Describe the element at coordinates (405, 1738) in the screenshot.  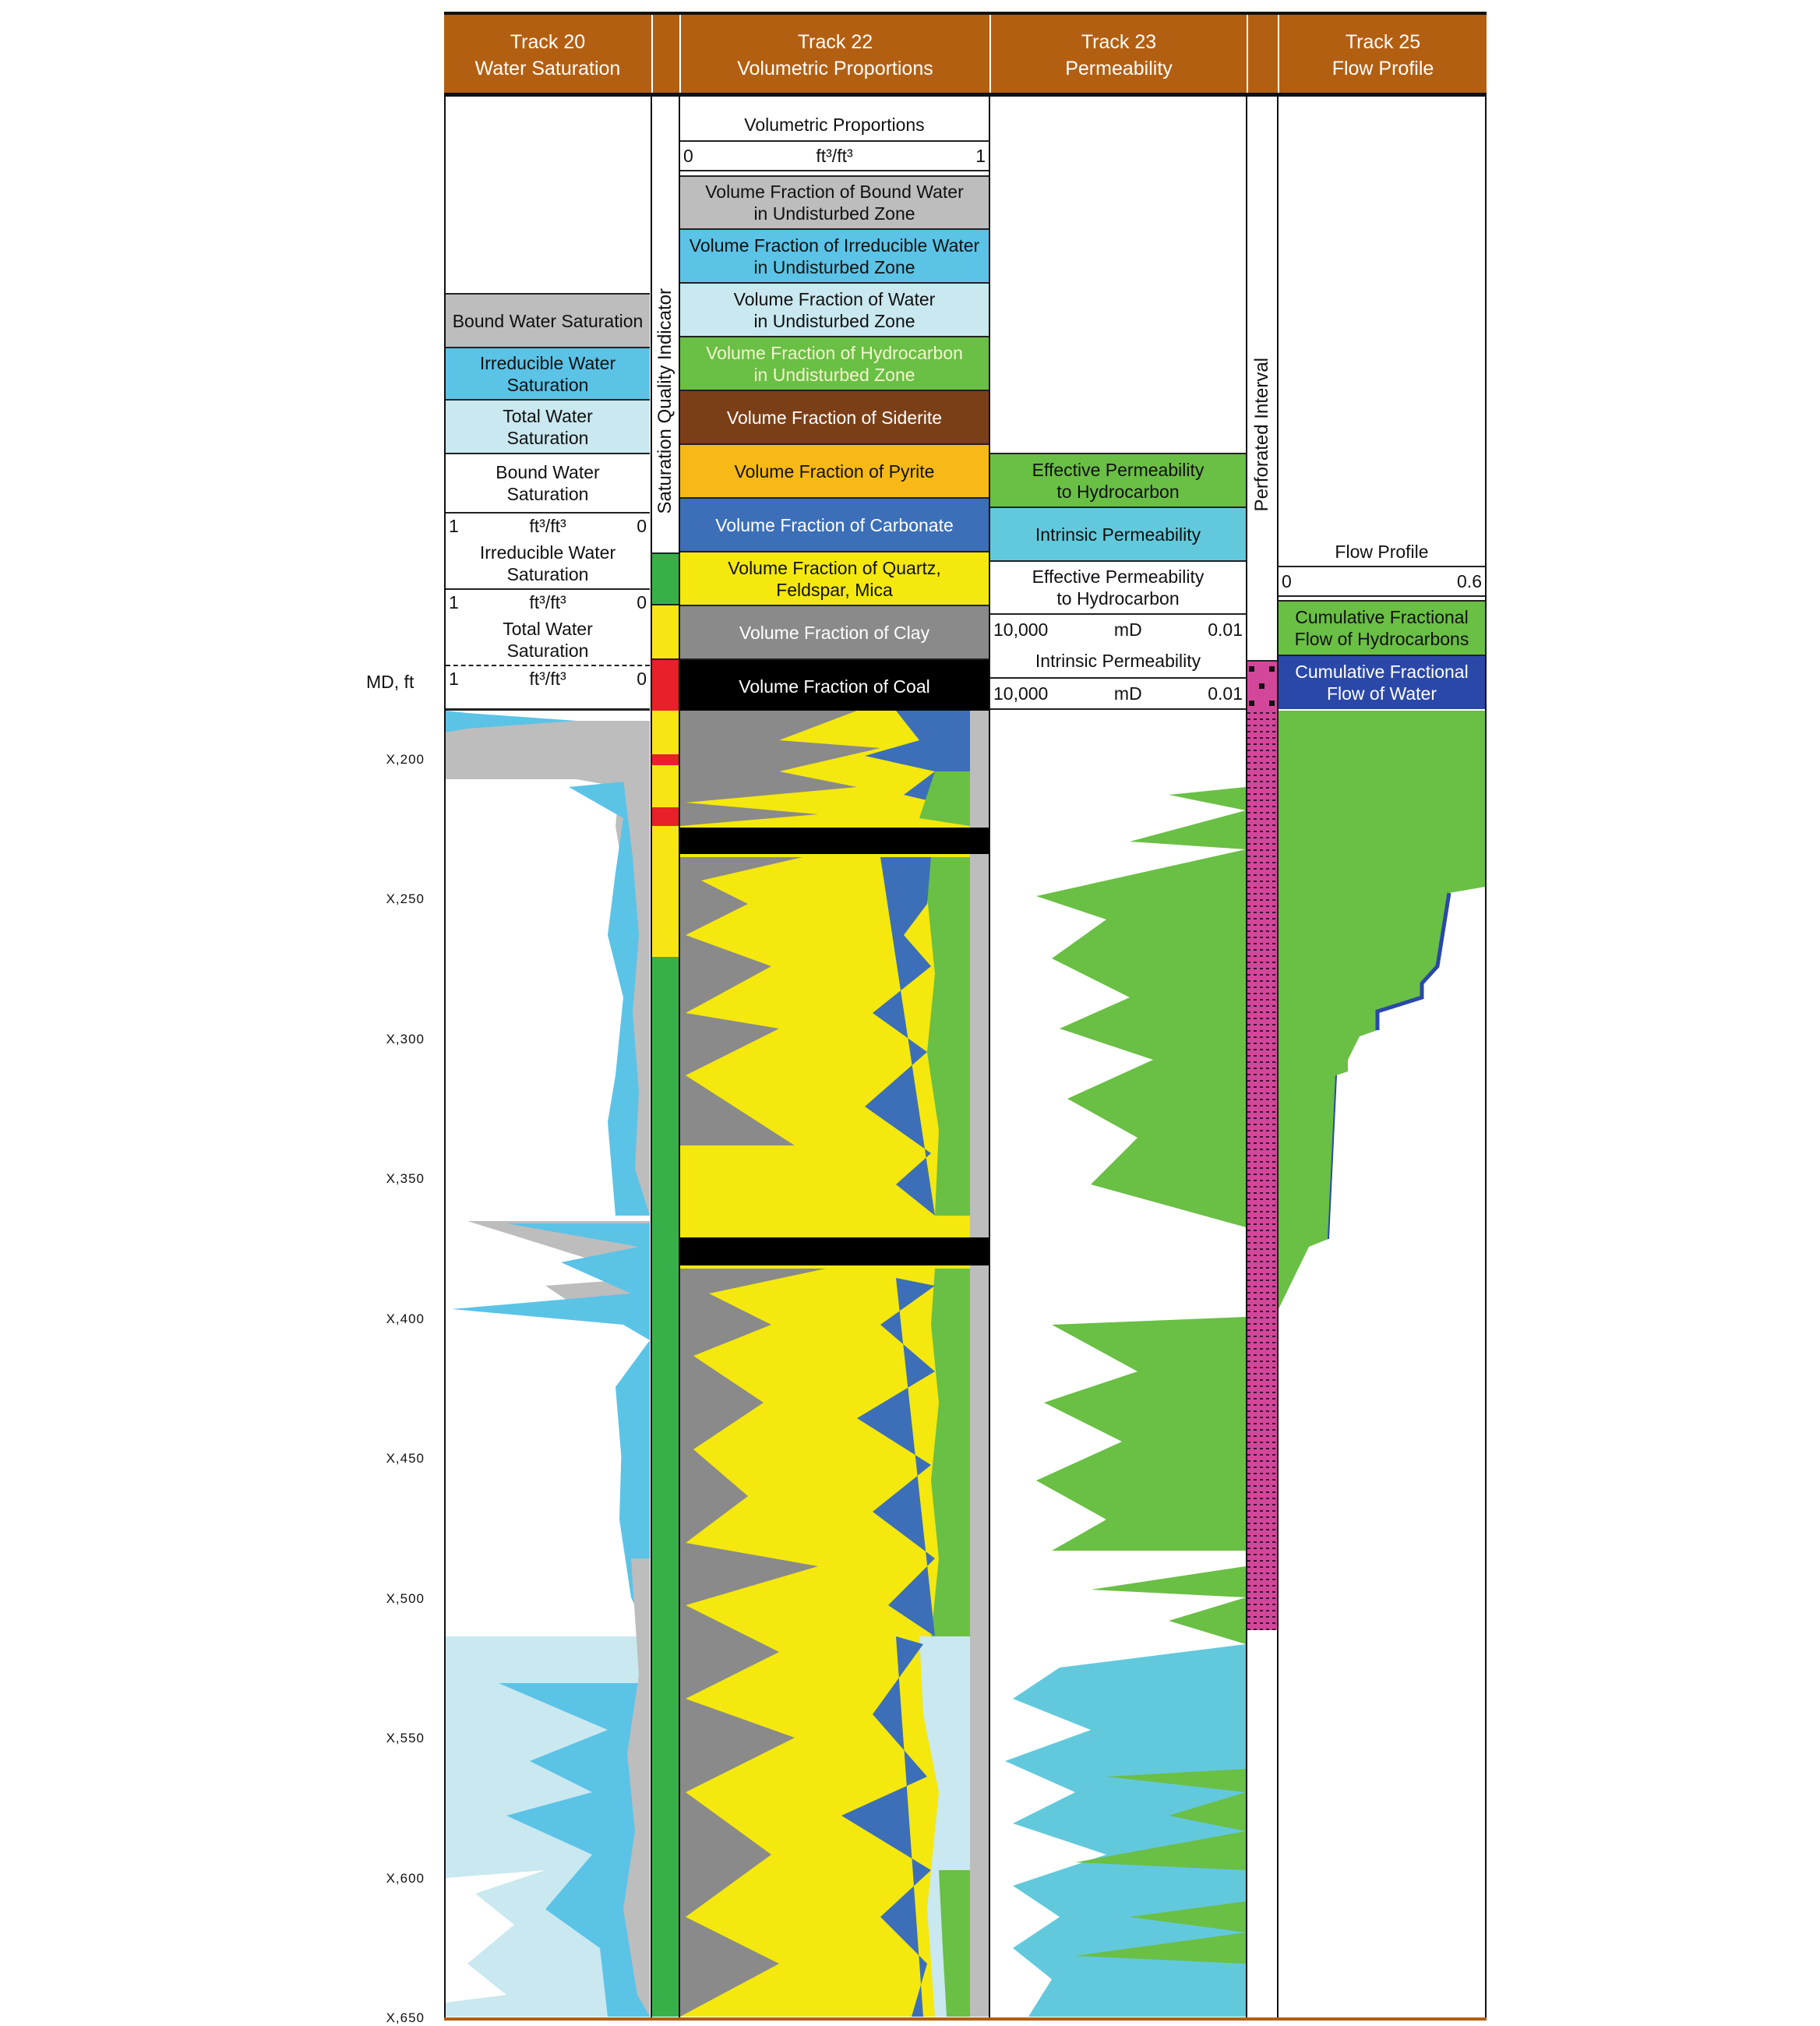
I see `depth-tick-label: X,550` at that location.